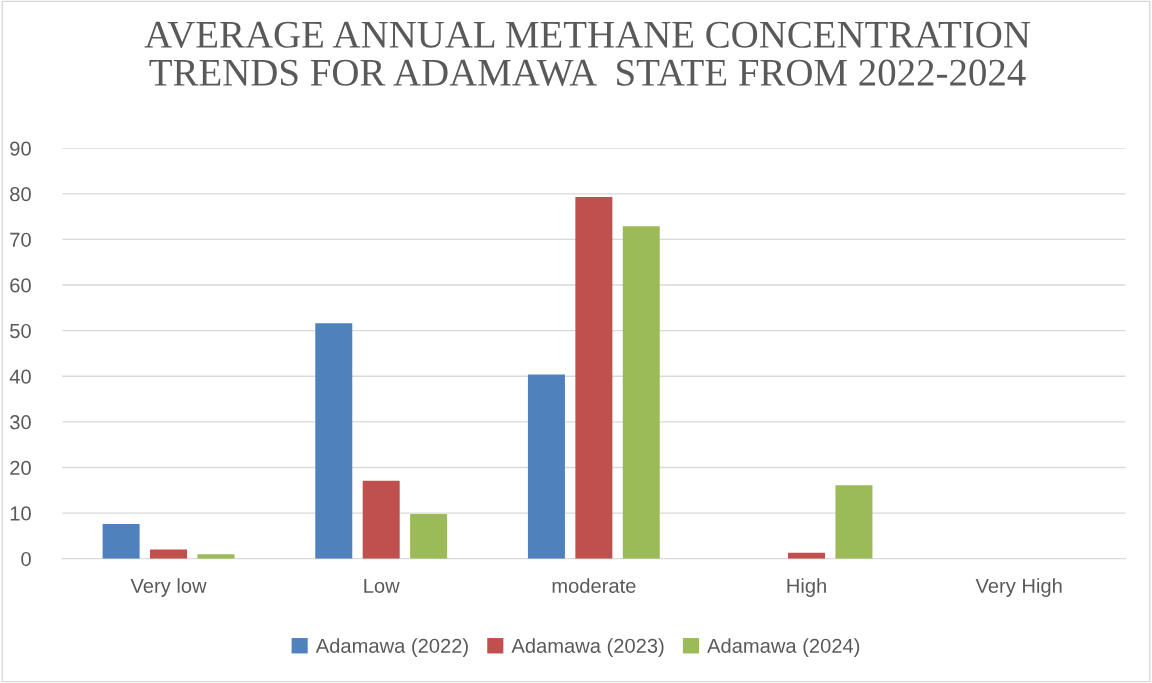  Describe the element at coordinates (391, 647) in the screenshot. I see `legend-label: Adamawa (2022)` at that location.